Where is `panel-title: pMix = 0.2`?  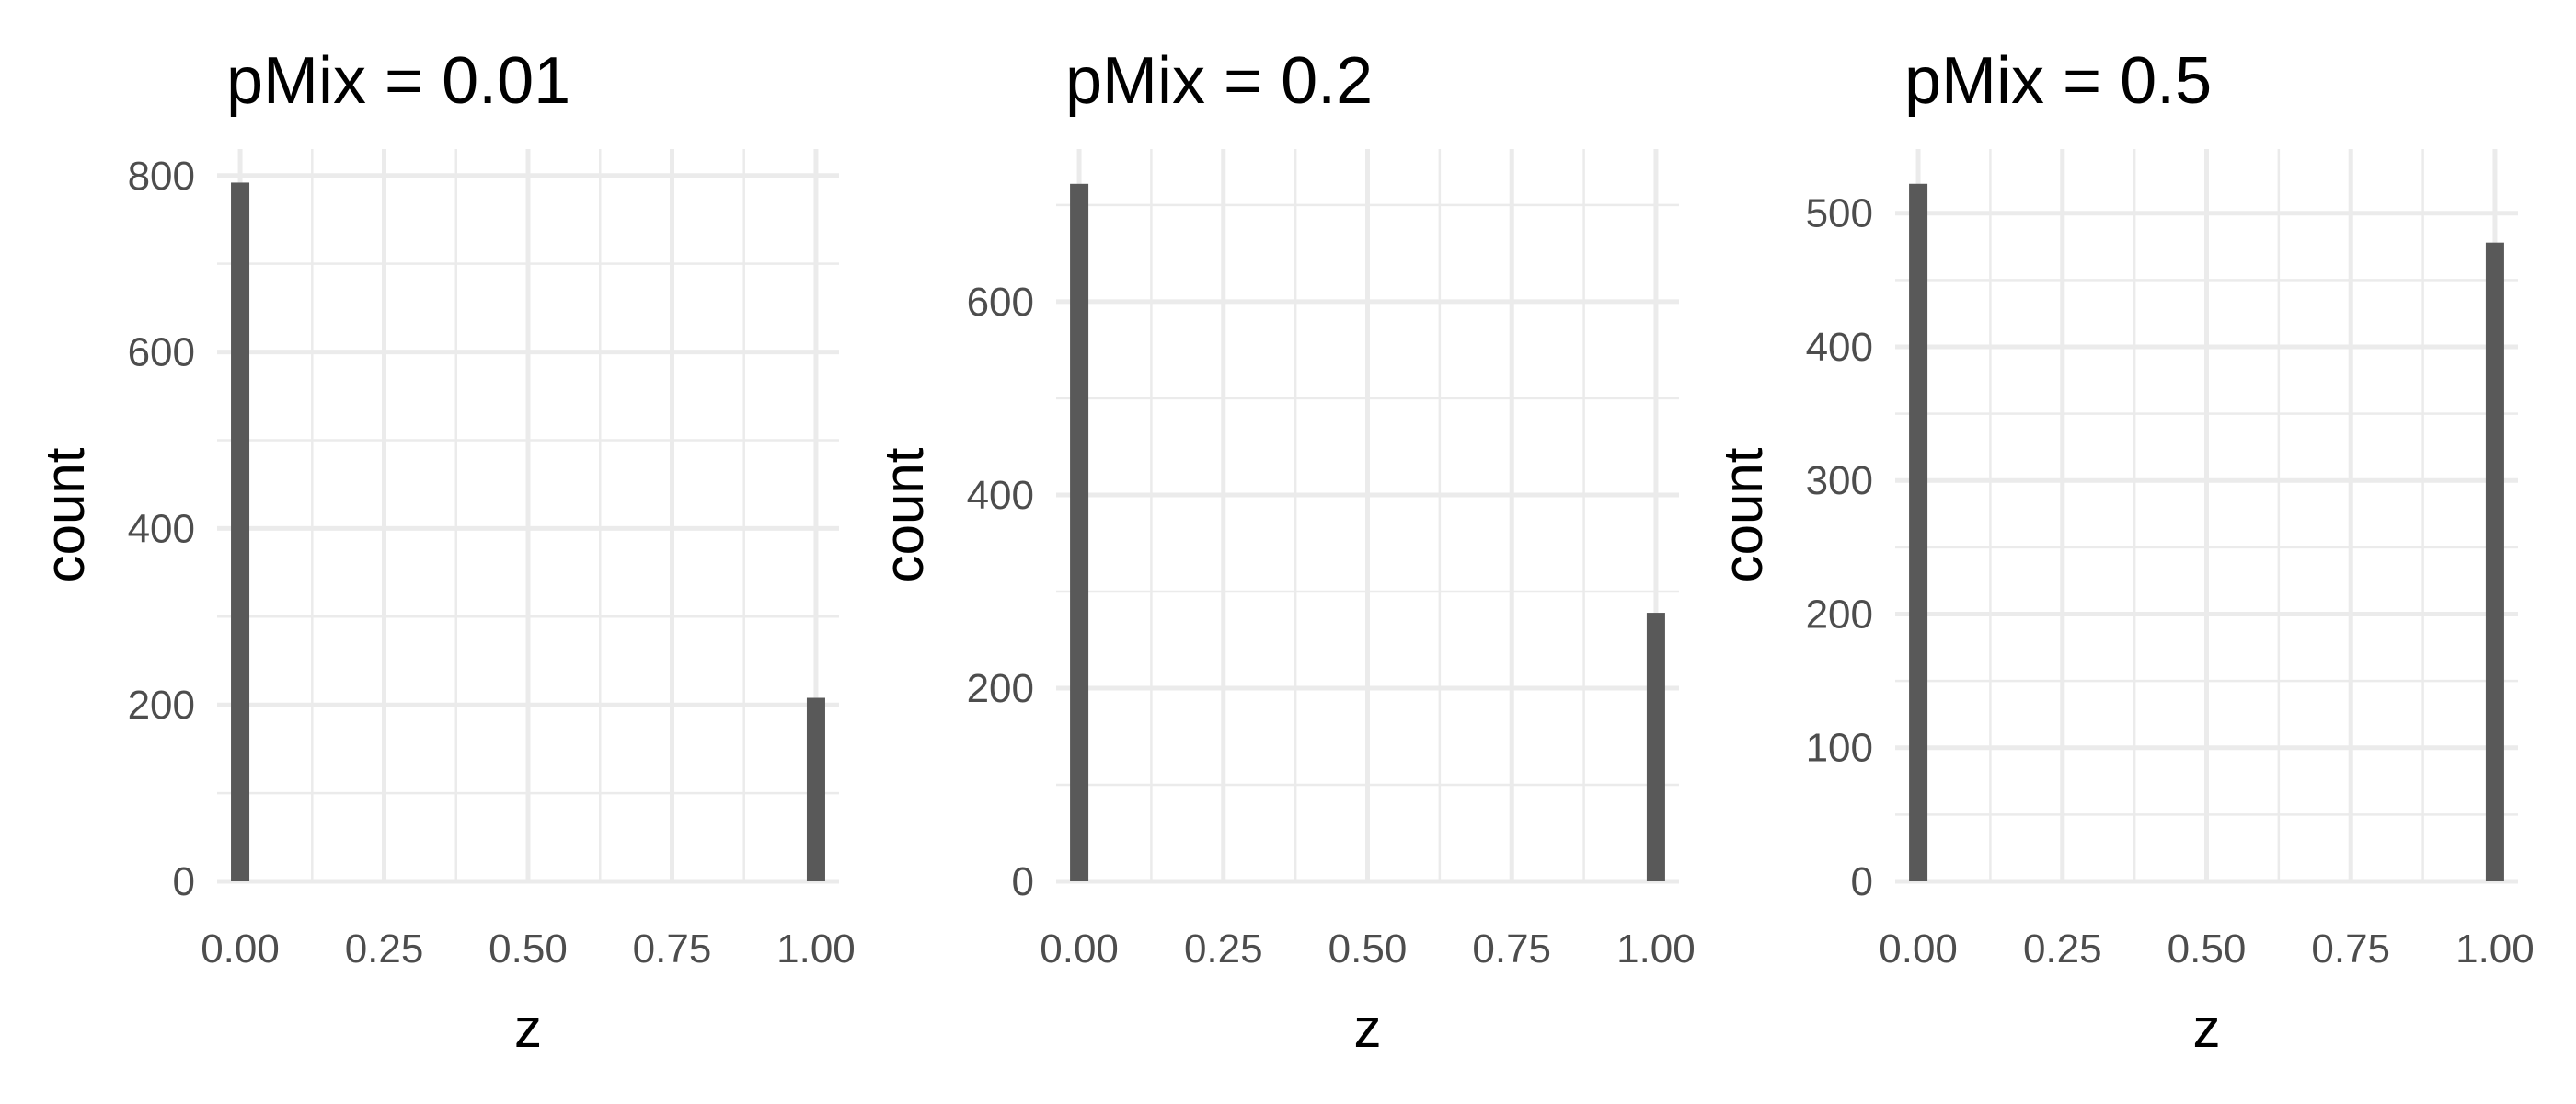
panel-title: pMix = 0.2 is located at coordinates (1219, 81).